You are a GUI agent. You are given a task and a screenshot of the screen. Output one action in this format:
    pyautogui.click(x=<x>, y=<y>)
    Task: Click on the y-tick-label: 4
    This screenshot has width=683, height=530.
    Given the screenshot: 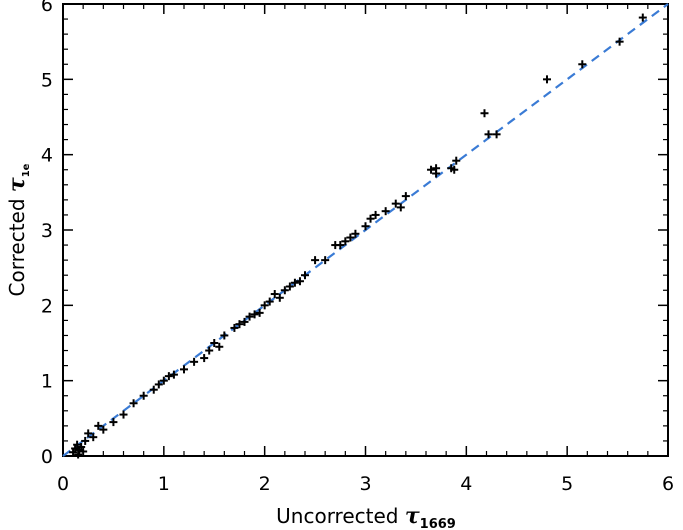 What is the action you would take?
    pyautogui.click(x=47, y=156)
    